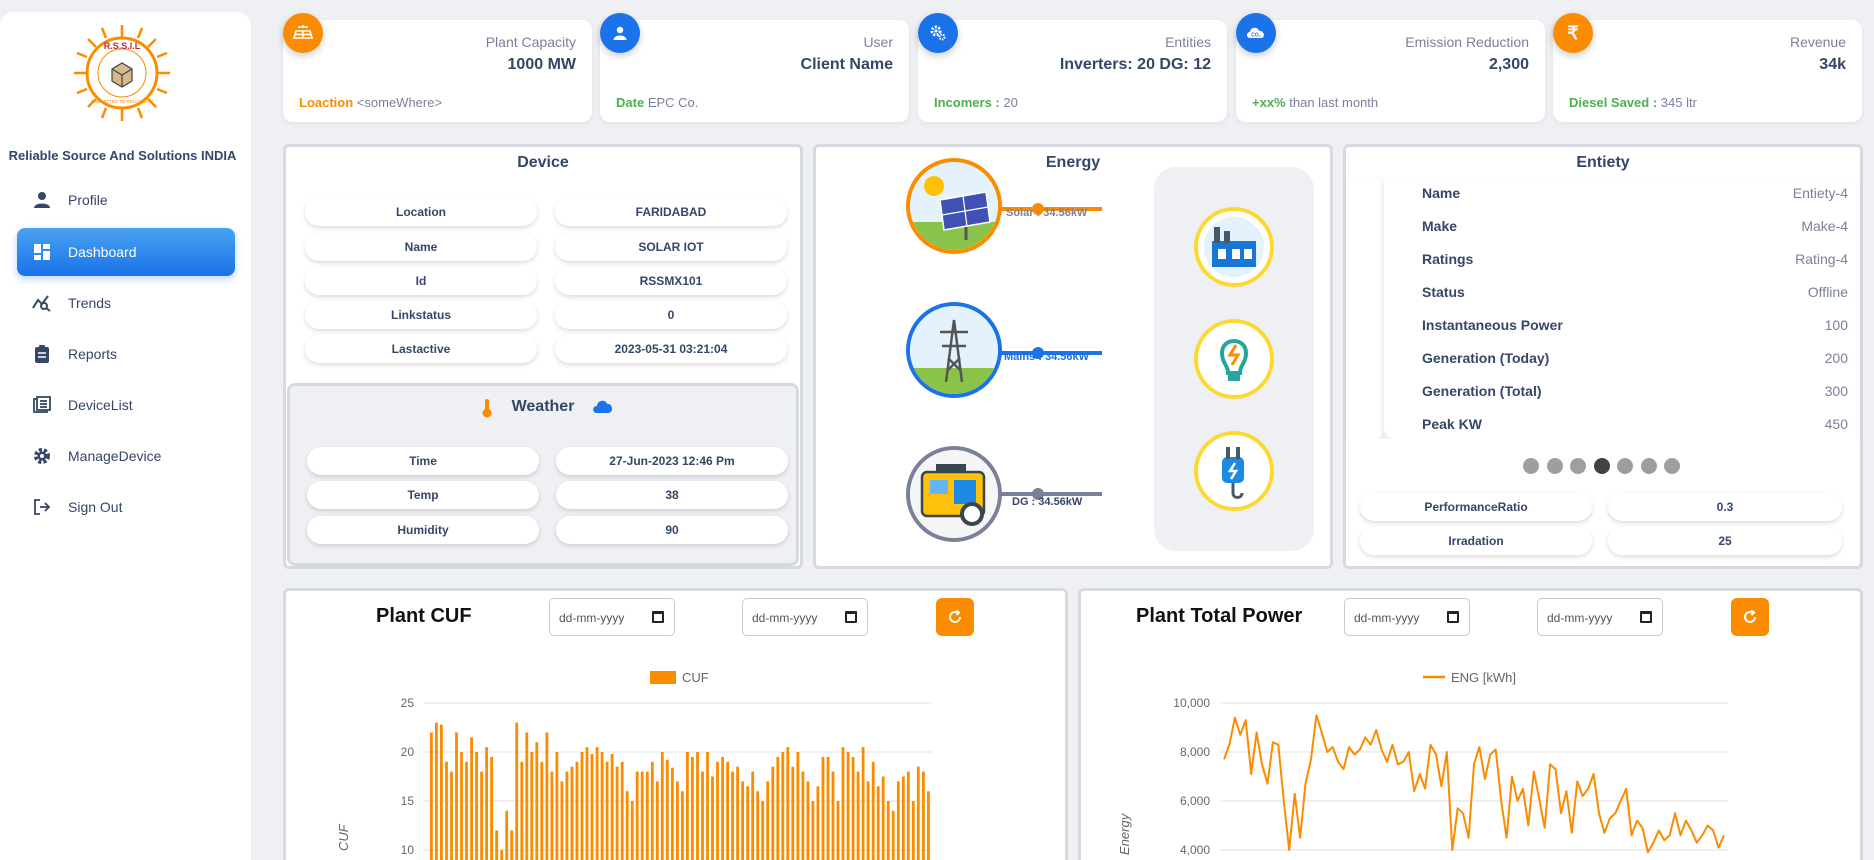  I want to click on y-tick-label: 15, so click(408, 801).